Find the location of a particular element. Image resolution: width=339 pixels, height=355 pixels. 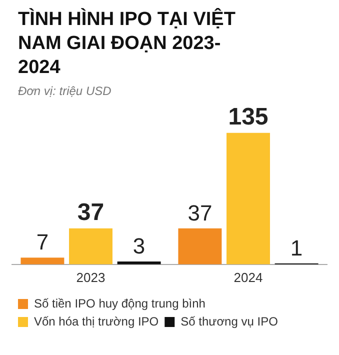

chart-subtitle: Đơn vị: triệu USD is located at coordinates (65, 91).